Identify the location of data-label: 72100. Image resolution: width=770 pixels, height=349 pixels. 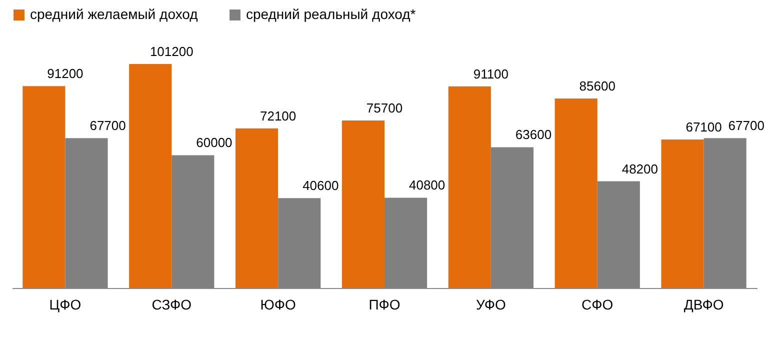
(278, 116).